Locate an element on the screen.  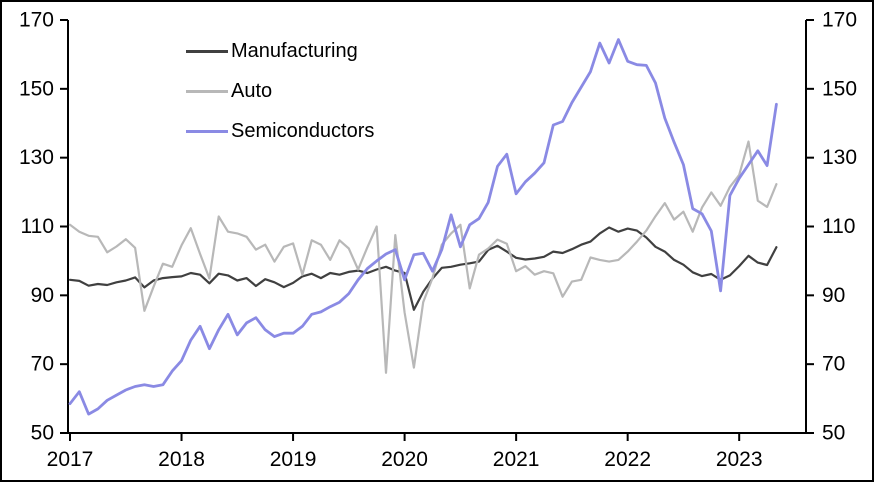
legend-item-auto: Auto is located at coordinates (280, 91).